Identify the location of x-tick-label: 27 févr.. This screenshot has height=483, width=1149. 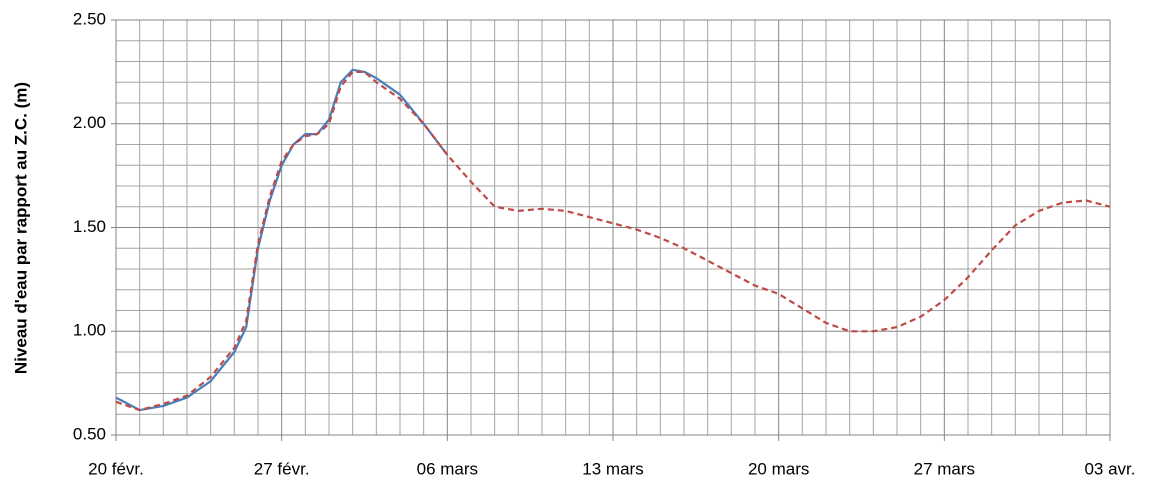
(282, 468).